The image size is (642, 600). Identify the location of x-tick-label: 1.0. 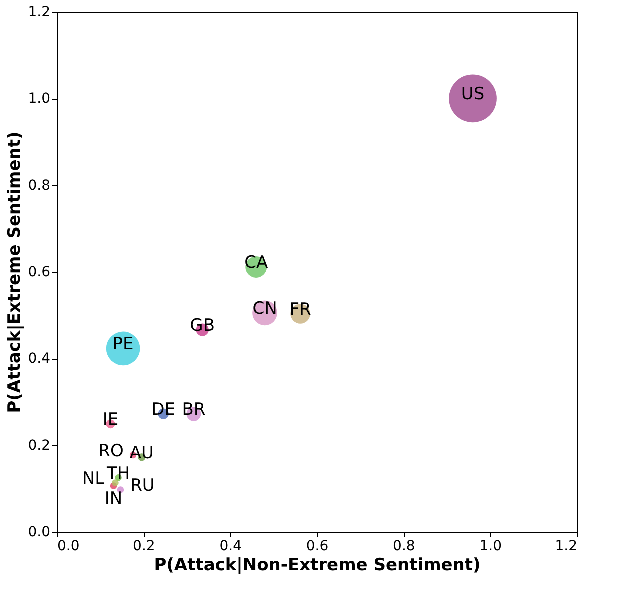
(491, 546).